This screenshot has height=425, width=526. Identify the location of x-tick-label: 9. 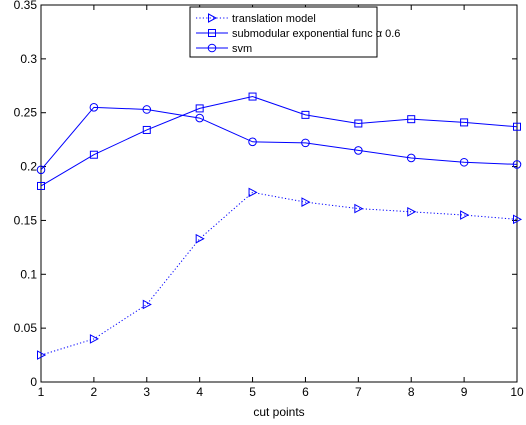
(464, 392).